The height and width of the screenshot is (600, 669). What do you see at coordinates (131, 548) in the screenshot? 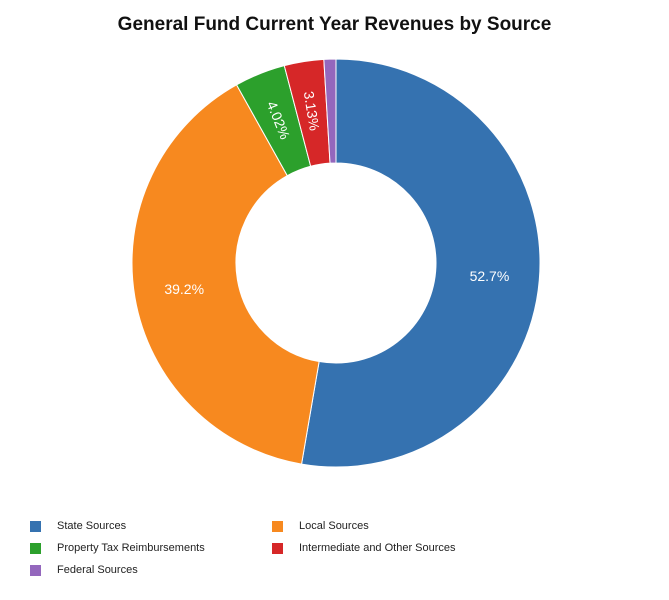
I see `legend-label: Property Tax Reimbursements` at bounding box center [131, 548].